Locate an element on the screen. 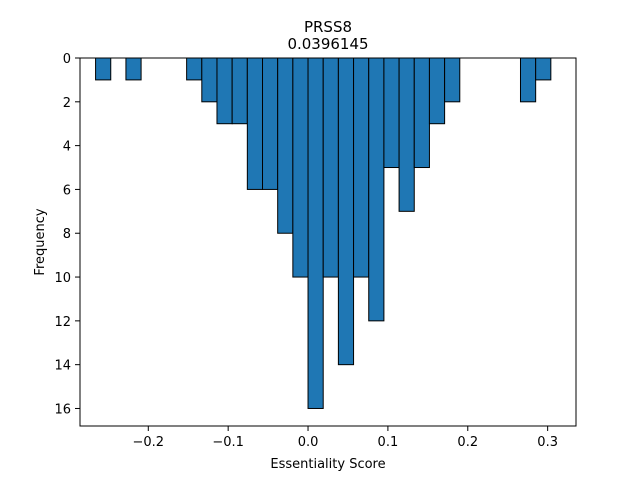 The image size is (640, 480). y-tick-label-4: 8 is located at coordinates (67, 234).